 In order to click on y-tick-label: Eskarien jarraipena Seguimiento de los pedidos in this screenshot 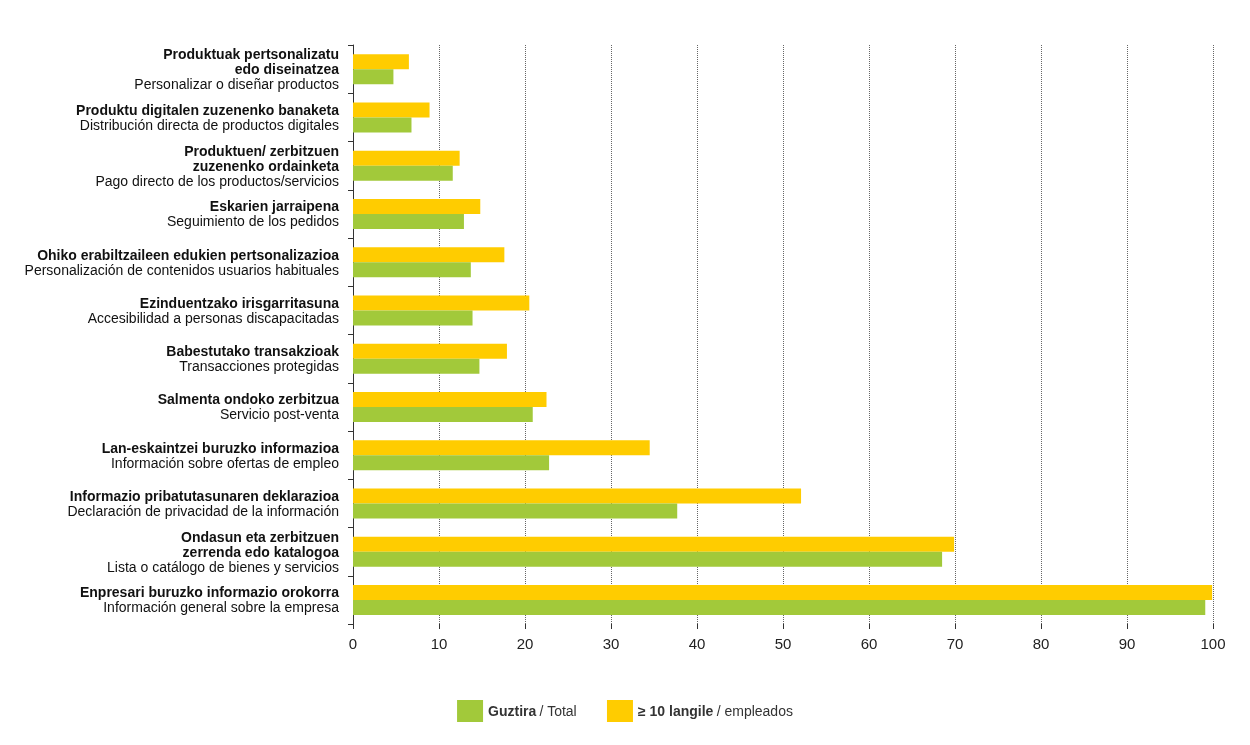, I will do `click(253, 214)`.